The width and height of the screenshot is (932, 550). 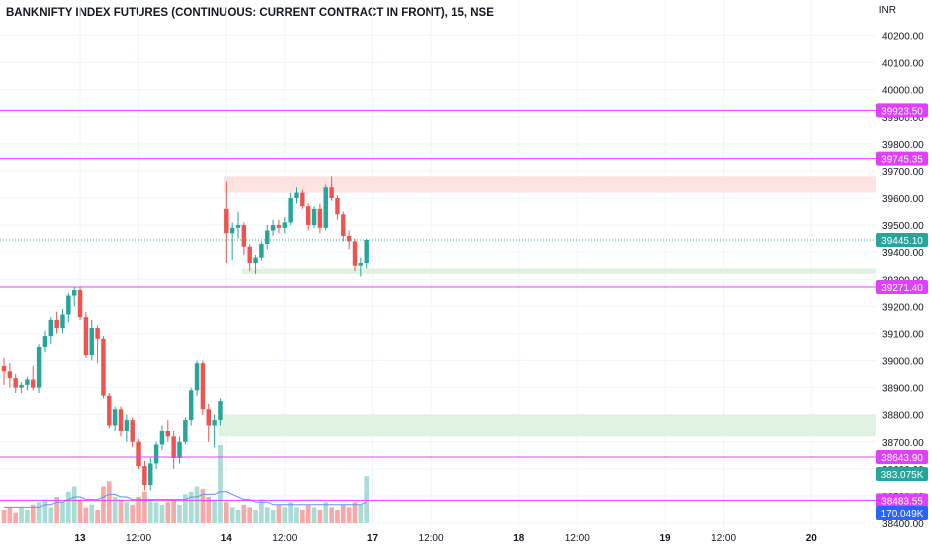 I want to click on y-tick-label: 39100.00, so click(x=903, y=334).